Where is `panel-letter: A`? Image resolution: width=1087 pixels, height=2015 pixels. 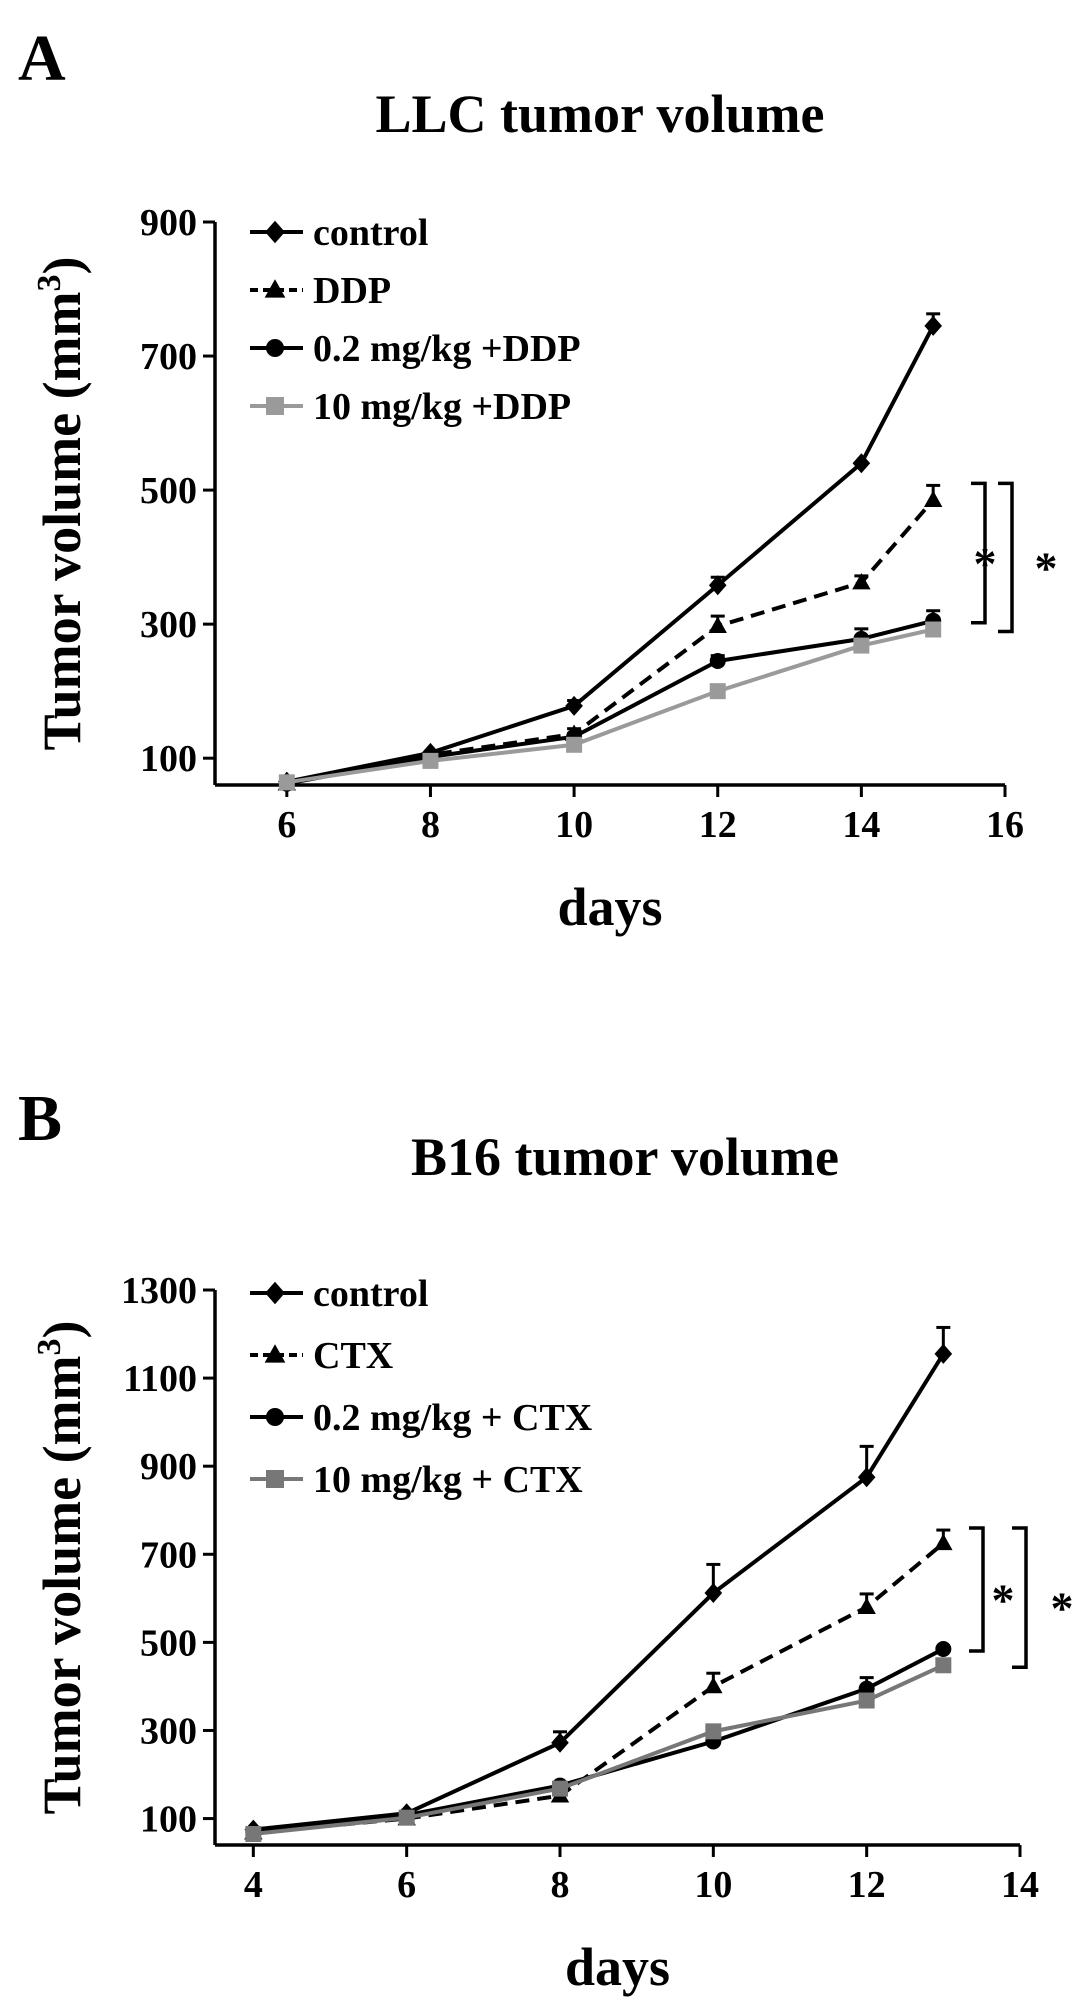 panel-letter: A is located at coordinates (42, 58).